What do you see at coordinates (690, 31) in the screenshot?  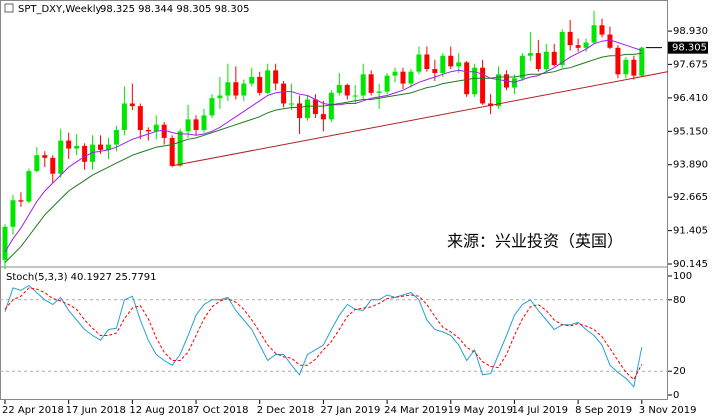 I see `y-tick-label: 98.930` at bounding box center [690, 31].